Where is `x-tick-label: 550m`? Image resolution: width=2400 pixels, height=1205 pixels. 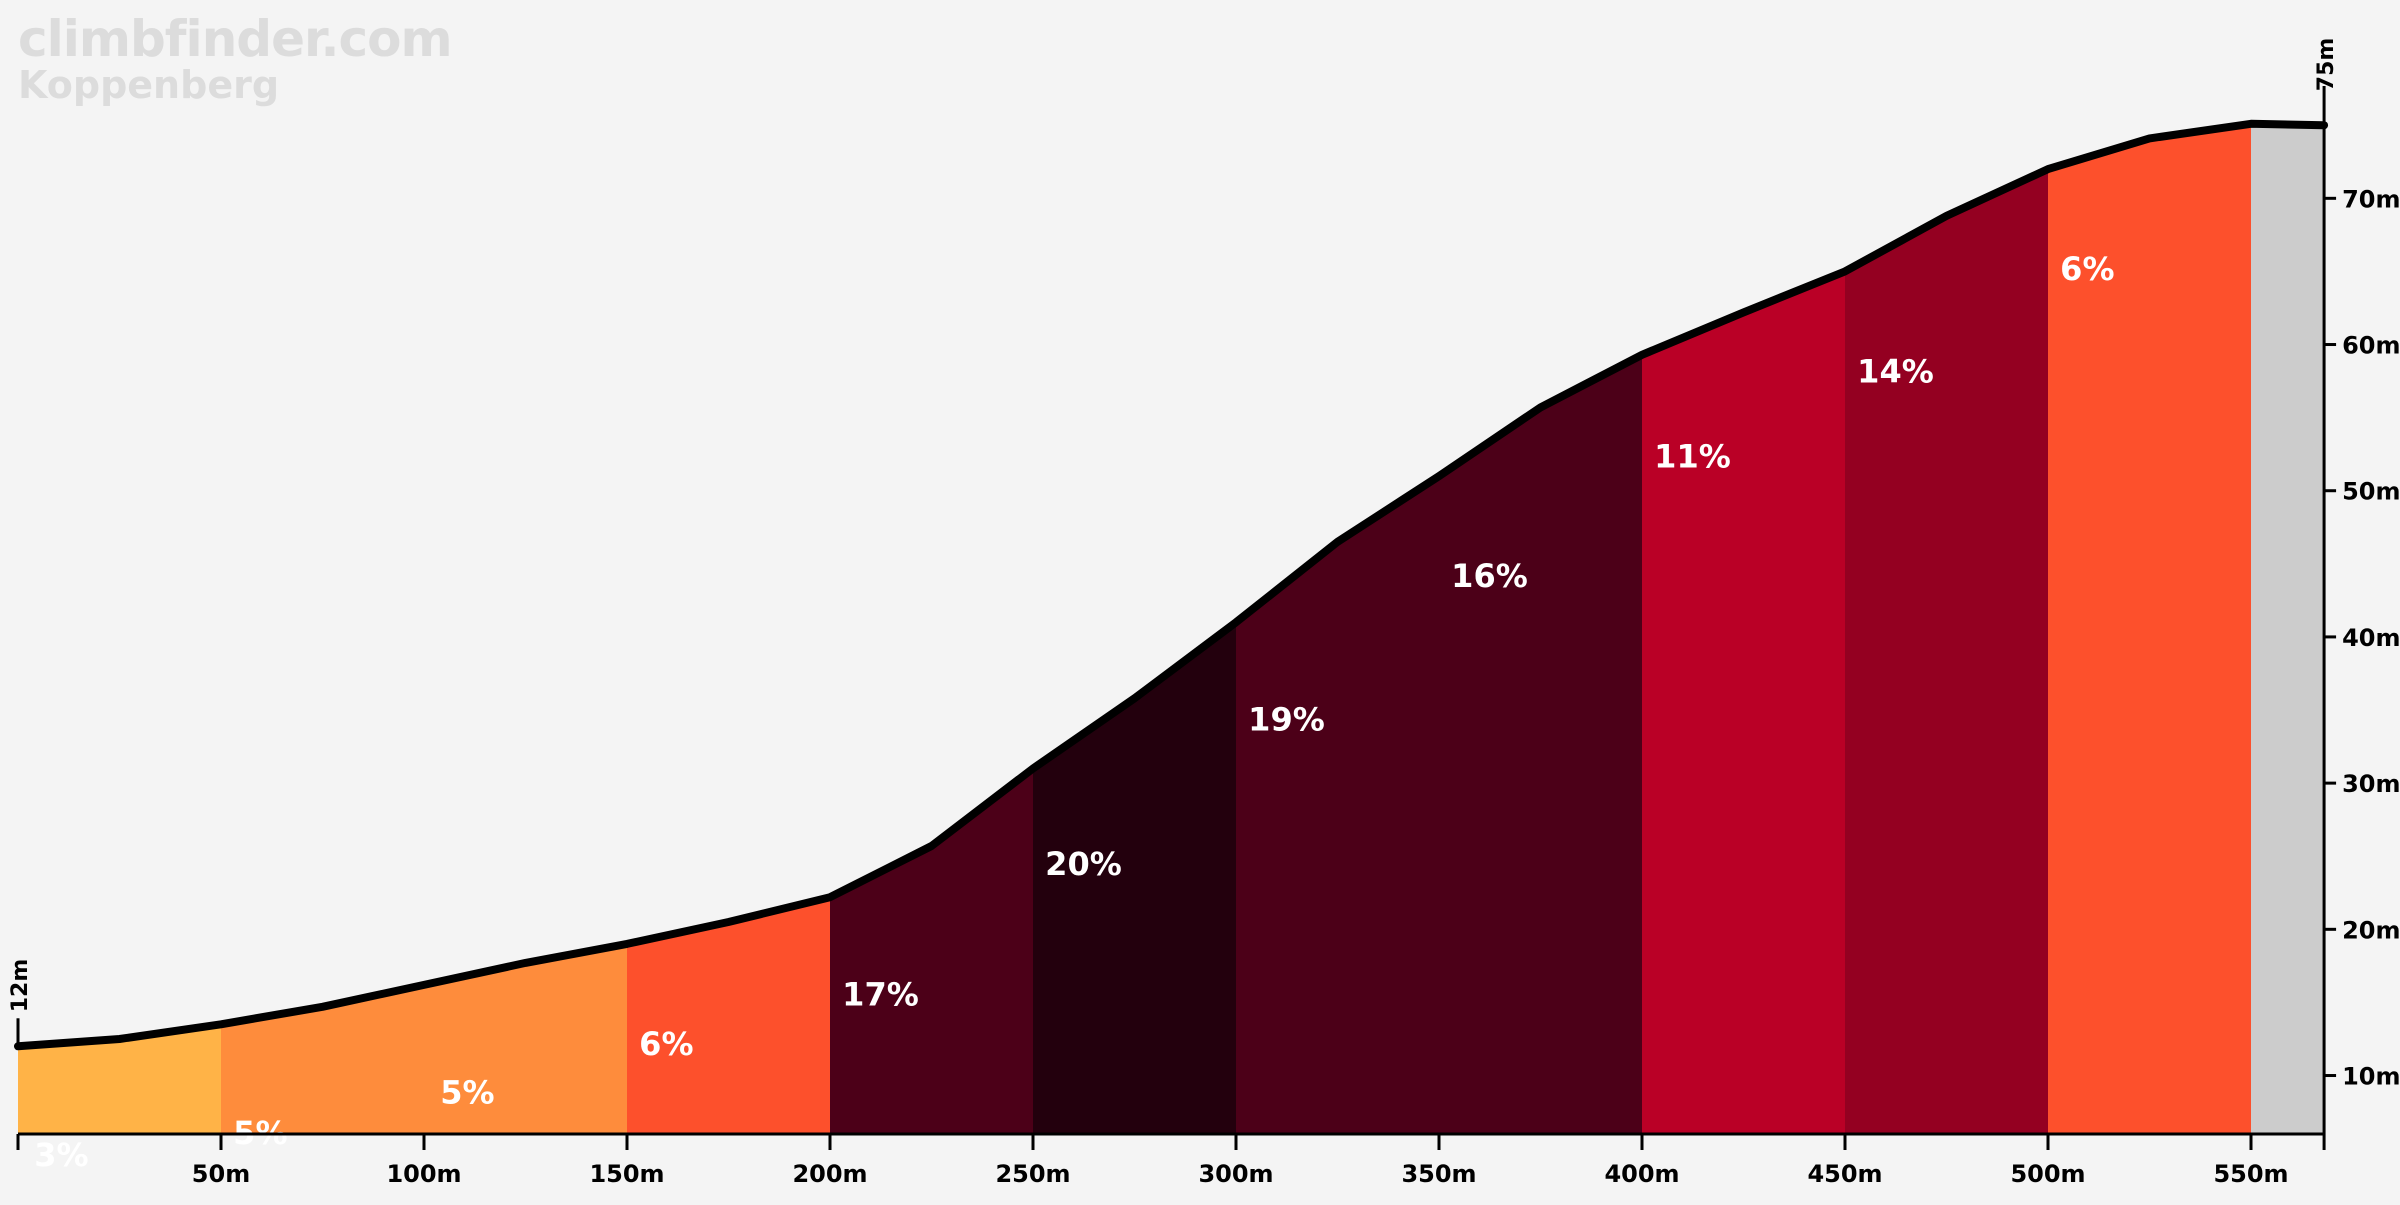
x-tick-label: 550m is located at coordinates (2250, 1174).